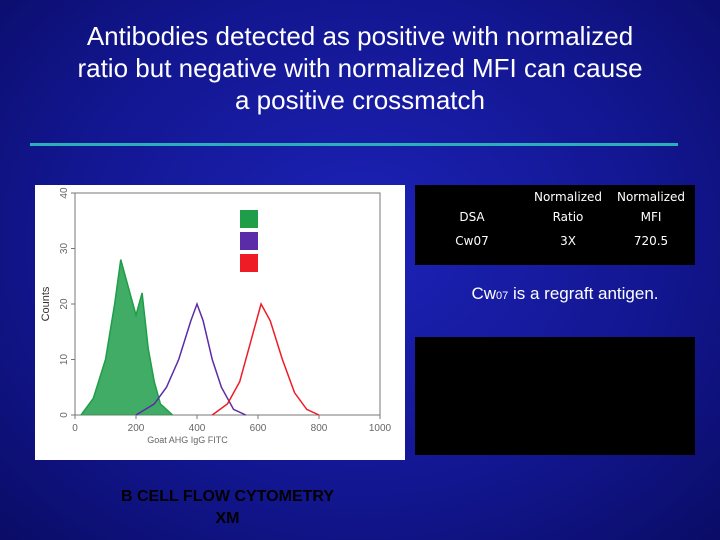  I want to click on y-axis-label: Counts, so click(46, 303).